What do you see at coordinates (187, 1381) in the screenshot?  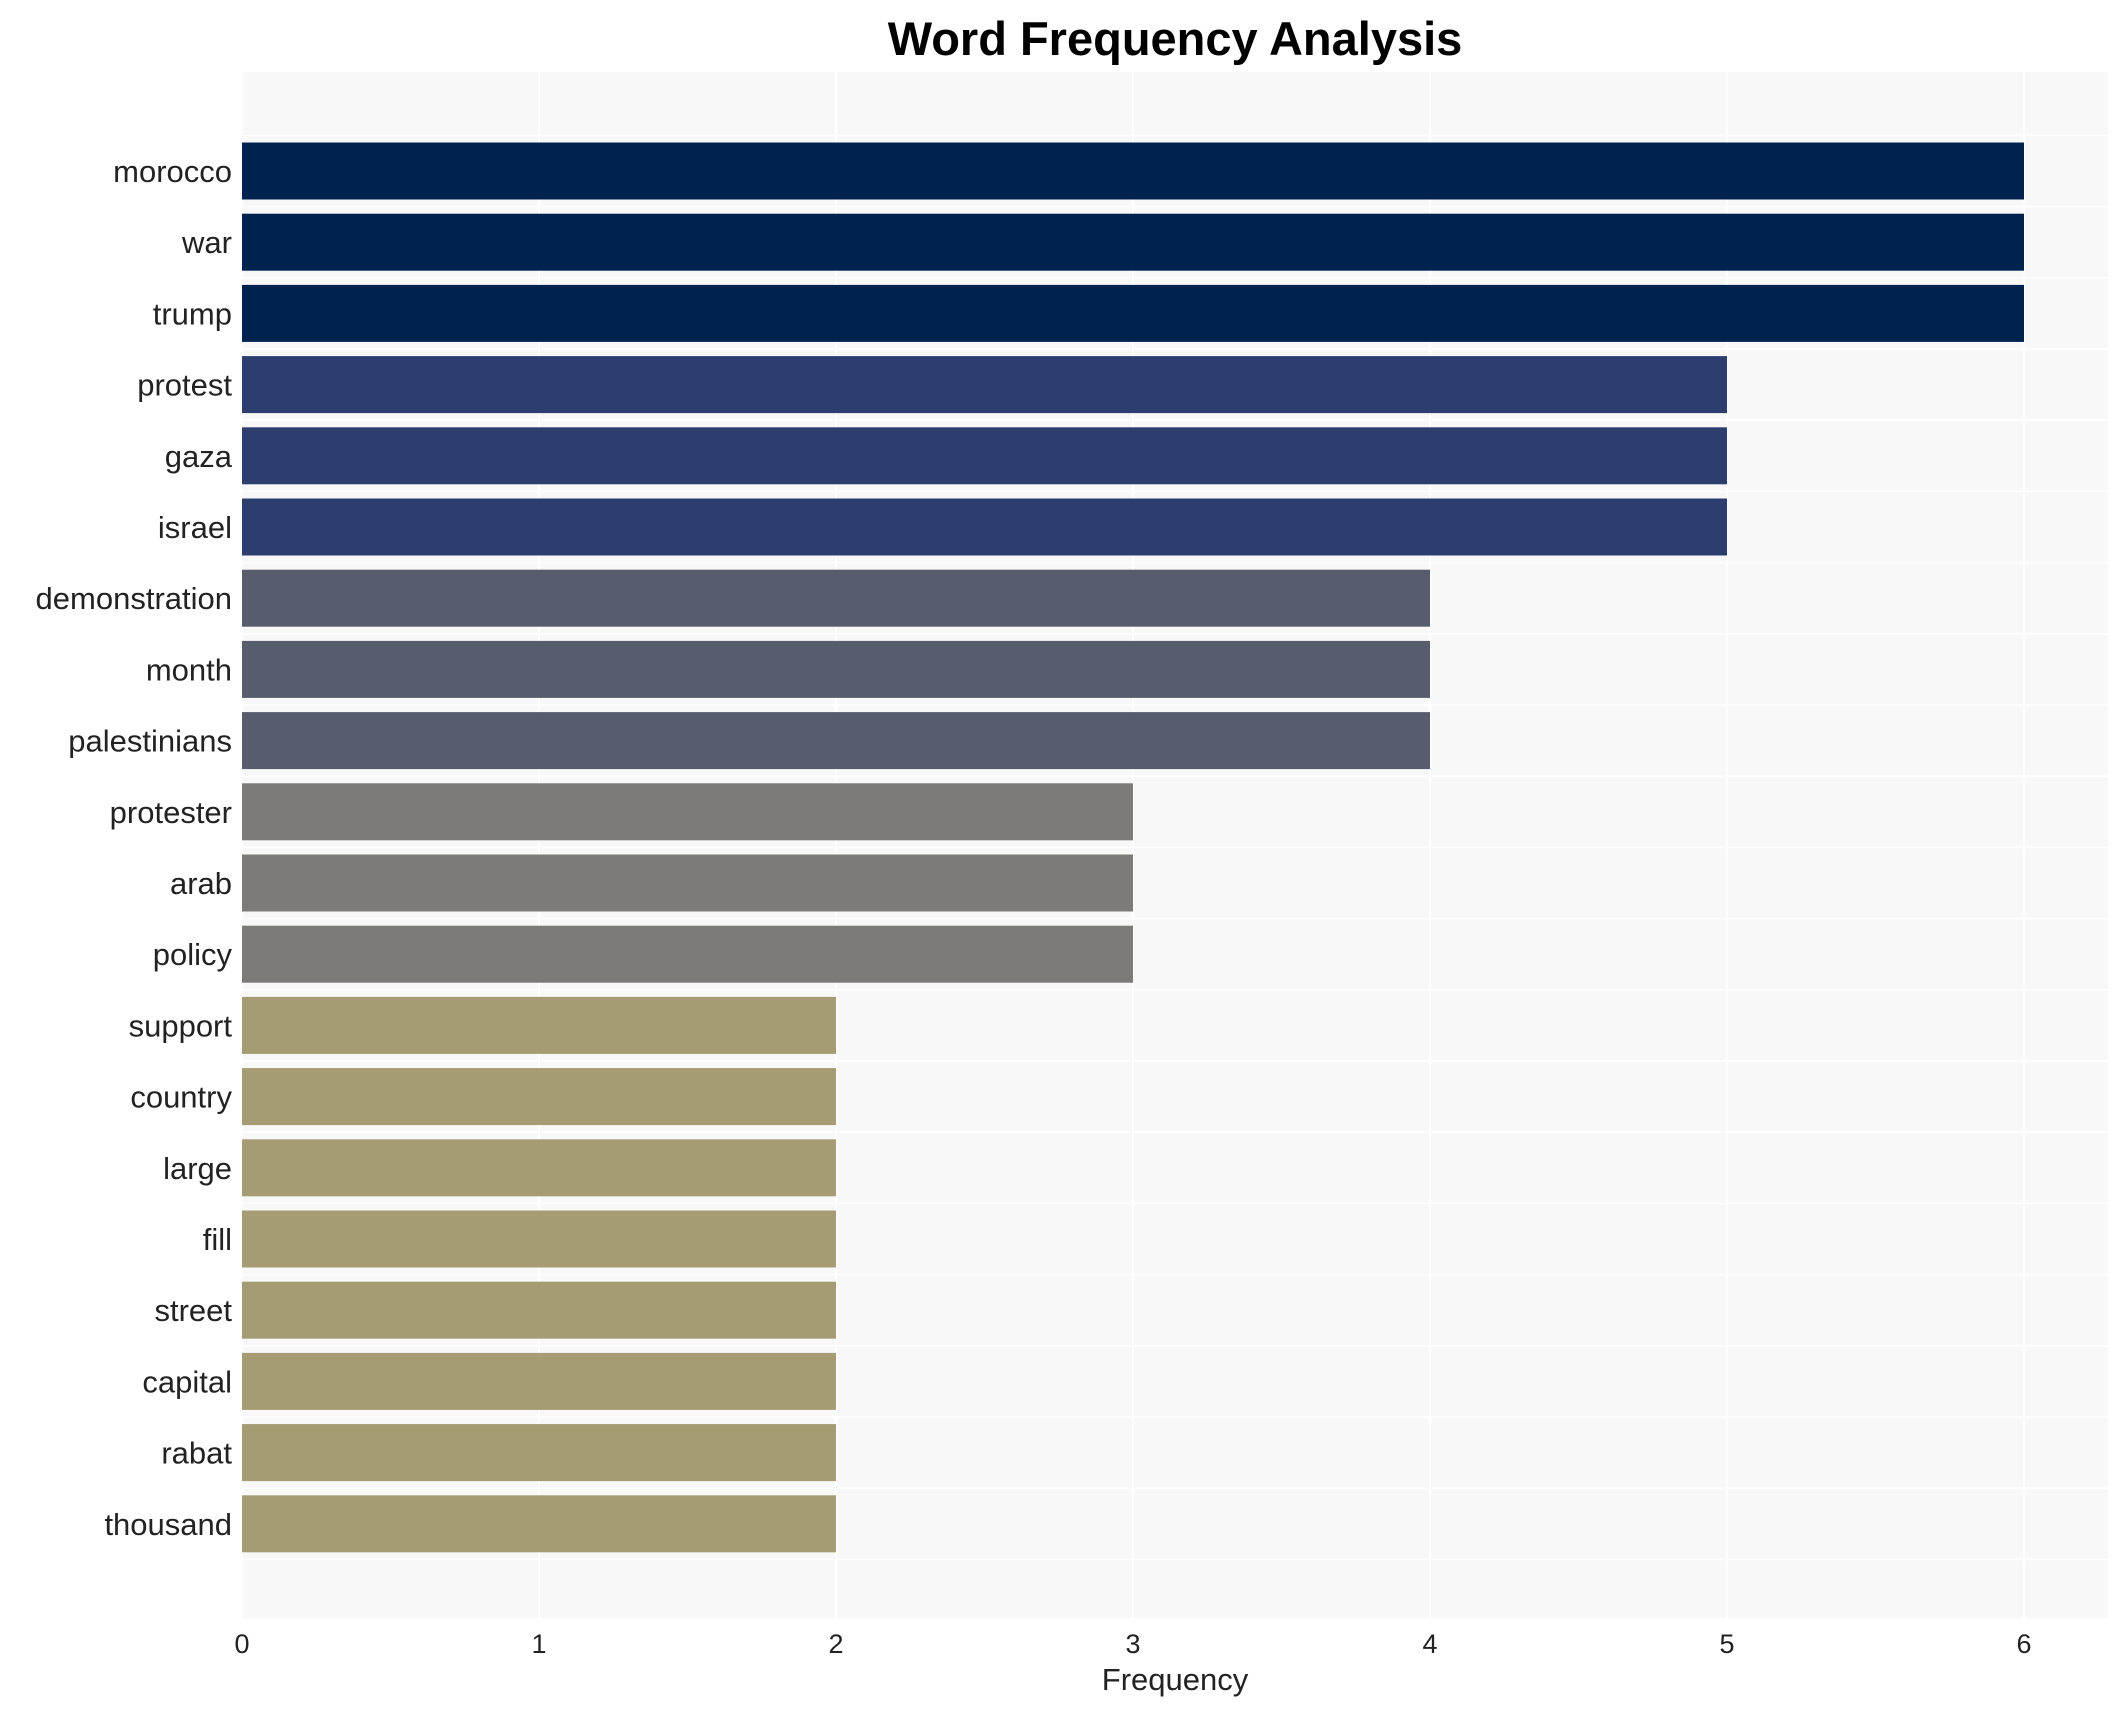 I see `category-label-capital: capital` at bounding box center [187, 1381].